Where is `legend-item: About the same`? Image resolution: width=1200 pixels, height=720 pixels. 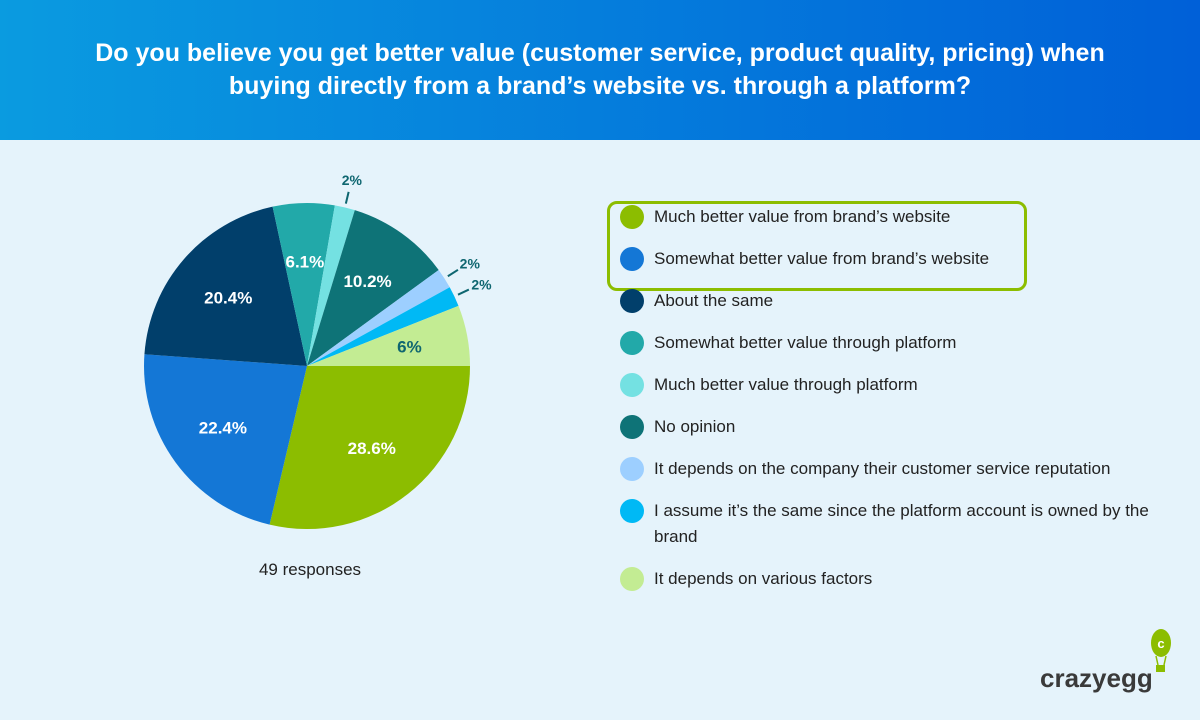
legend-item: About the same is located at coordinates (900, 301).